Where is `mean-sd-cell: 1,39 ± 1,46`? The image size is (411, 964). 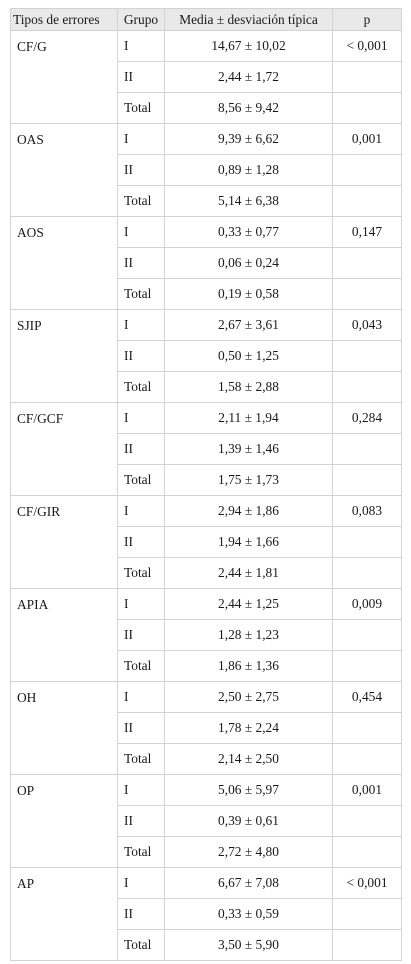
mean-sd-cell: 1,39 ± 1,46 is located at coordinates (248, 449).